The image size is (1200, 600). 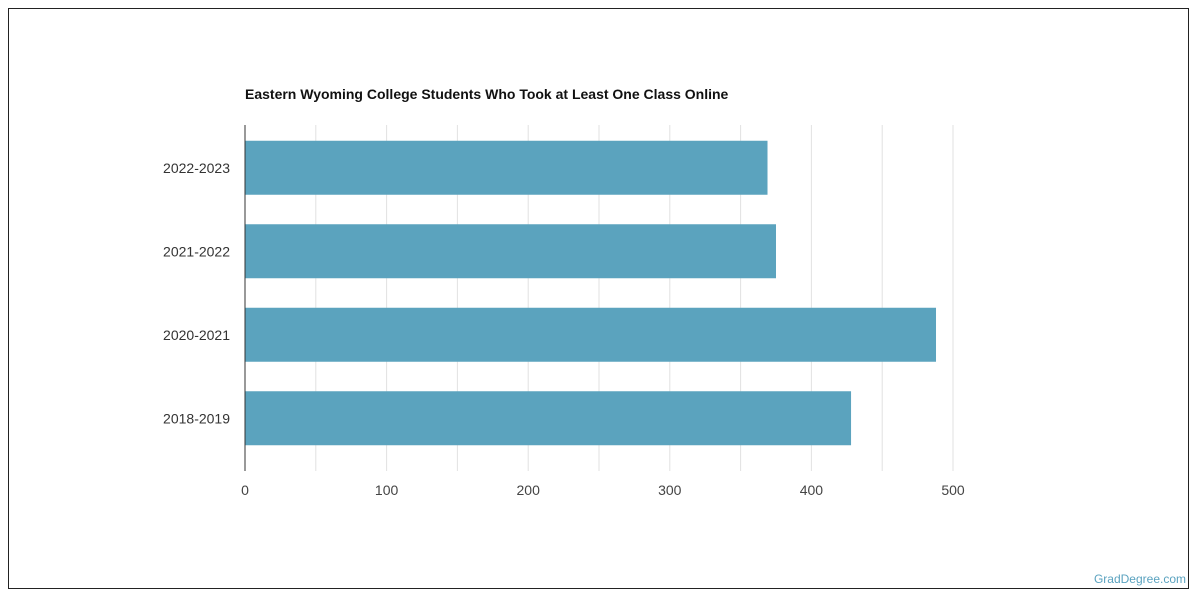 I want to click on x-tick-label: 400, so click(x=812, y=490).